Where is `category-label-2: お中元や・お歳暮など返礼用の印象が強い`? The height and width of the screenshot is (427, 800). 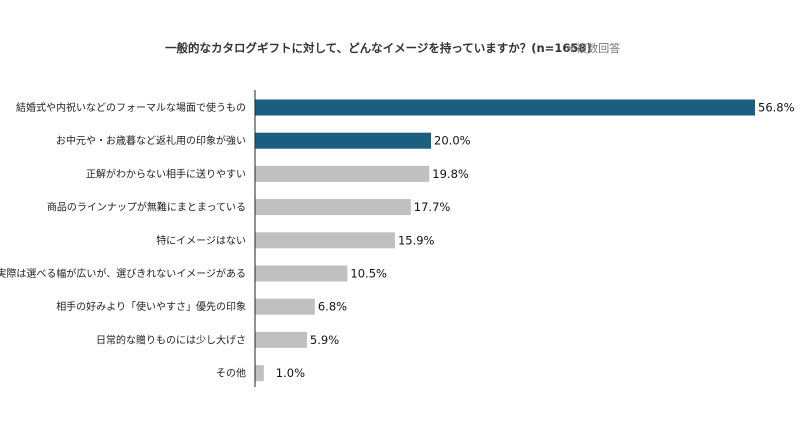 category-label-2: お中元や・お歳暮など返礼用の印象が強い is located at coordinates (151, 140).